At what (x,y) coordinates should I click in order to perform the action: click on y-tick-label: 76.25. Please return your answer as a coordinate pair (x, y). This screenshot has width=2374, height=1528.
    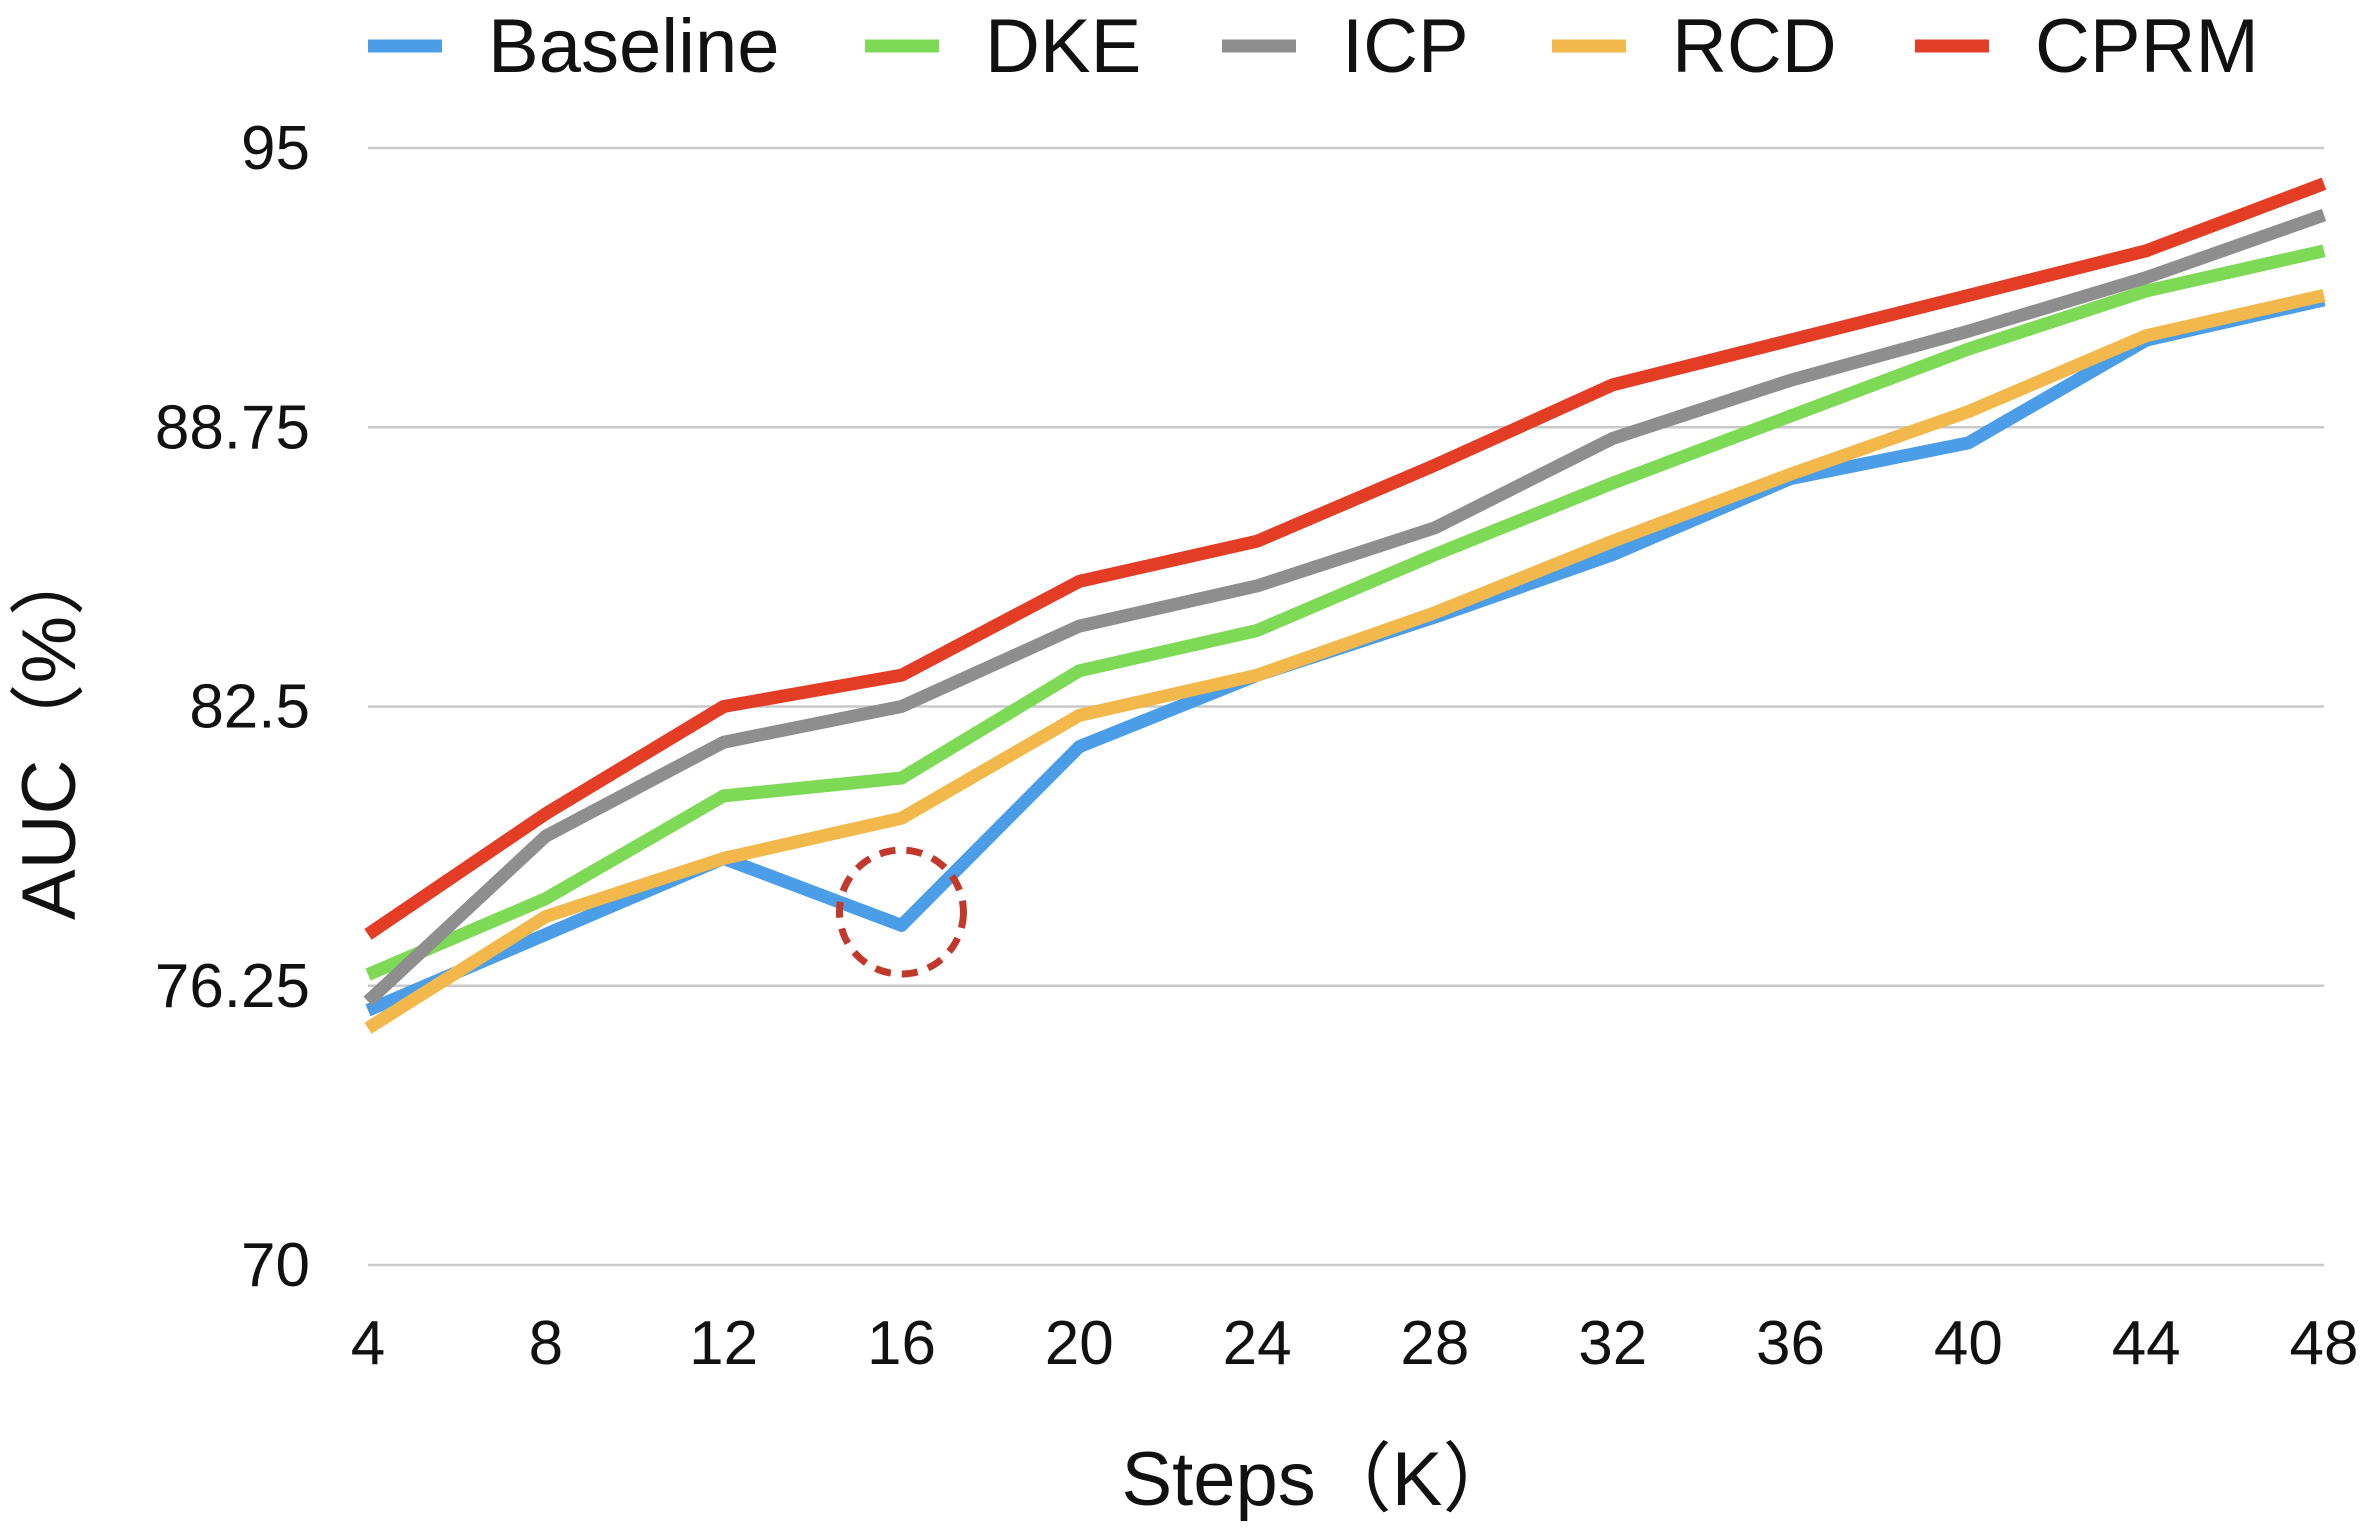
    Looking at the image, I should click on (232, 986).